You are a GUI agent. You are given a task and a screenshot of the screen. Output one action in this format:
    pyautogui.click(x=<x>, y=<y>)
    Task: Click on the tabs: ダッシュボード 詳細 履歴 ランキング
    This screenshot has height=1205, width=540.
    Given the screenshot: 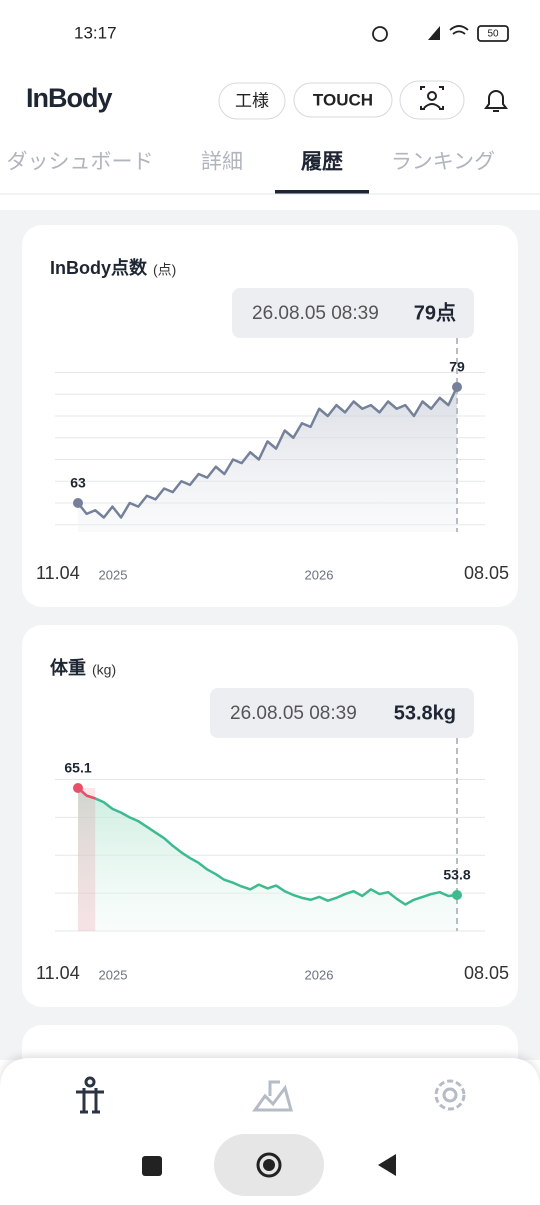 What is the action you would take?
    pyautogui.click(x=251, y=172)
    